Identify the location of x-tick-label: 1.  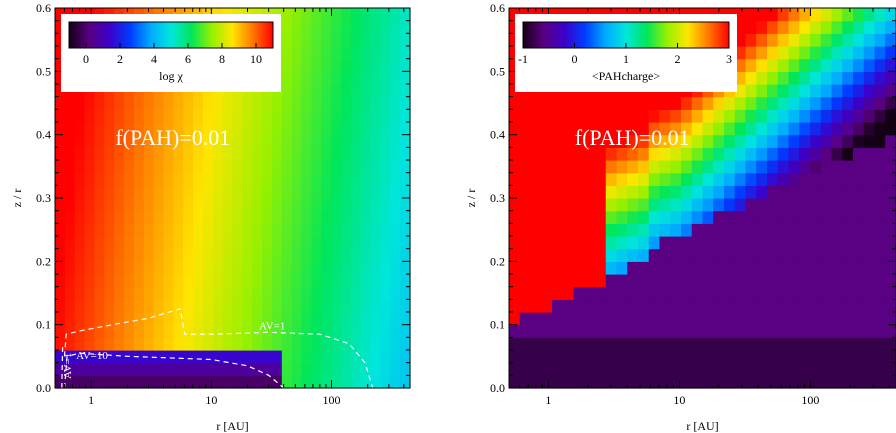
(548, 400).